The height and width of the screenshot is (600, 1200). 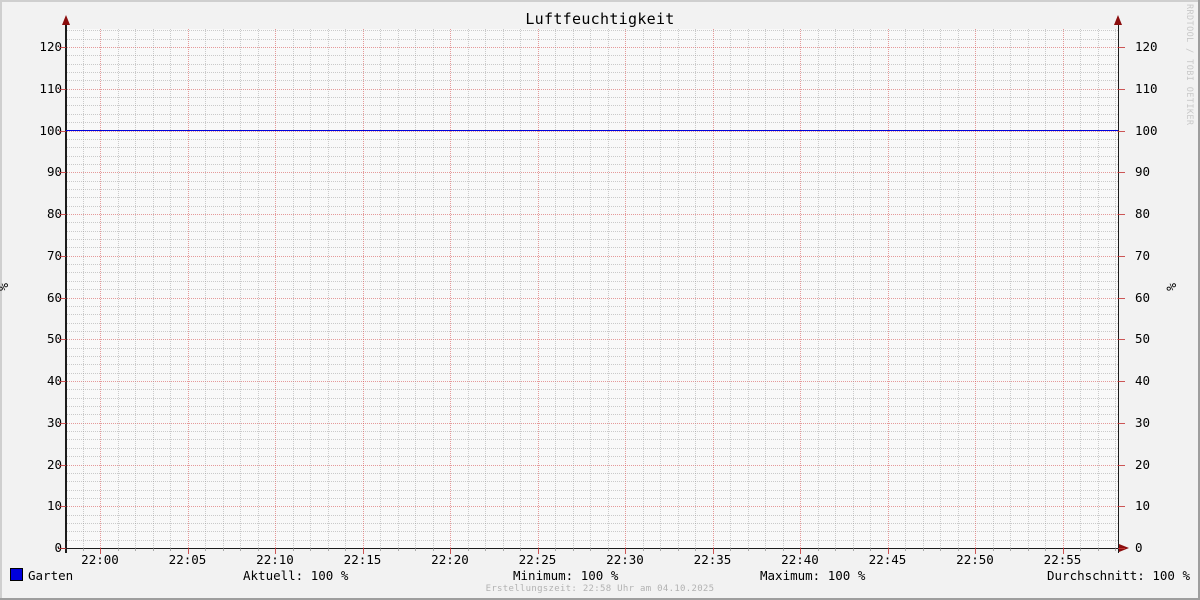 I want to click on chart-title: Luftfeuchtigkeit, so click(x=600, y=19).